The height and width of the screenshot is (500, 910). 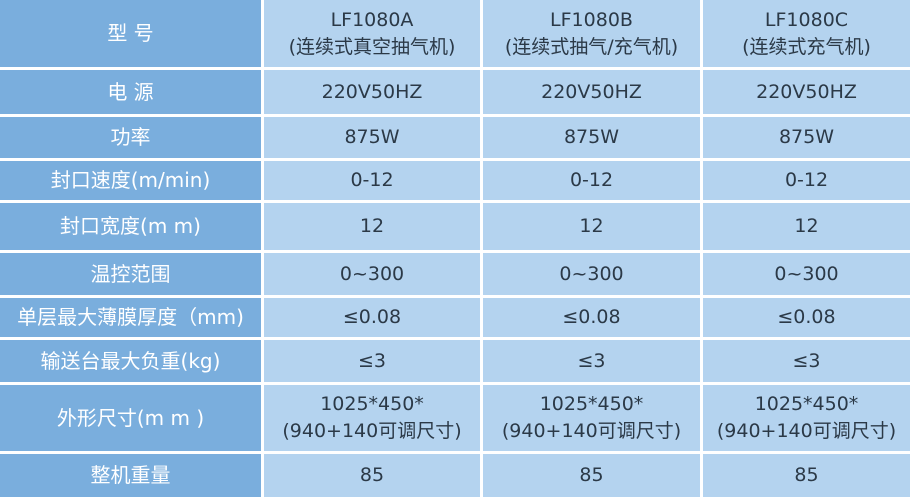 I want to click on row-conveyor-max-load: 输送台最大负重(kg) ≤3 ≤3 ≤3, so click(x=455, y=361).